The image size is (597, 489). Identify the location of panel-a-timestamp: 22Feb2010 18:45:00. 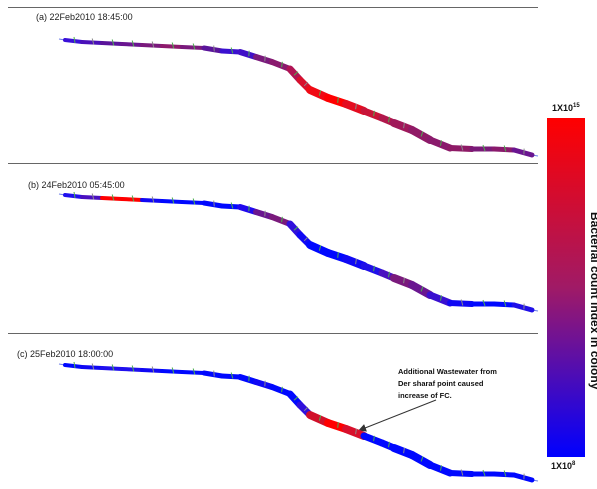
(91, 17).